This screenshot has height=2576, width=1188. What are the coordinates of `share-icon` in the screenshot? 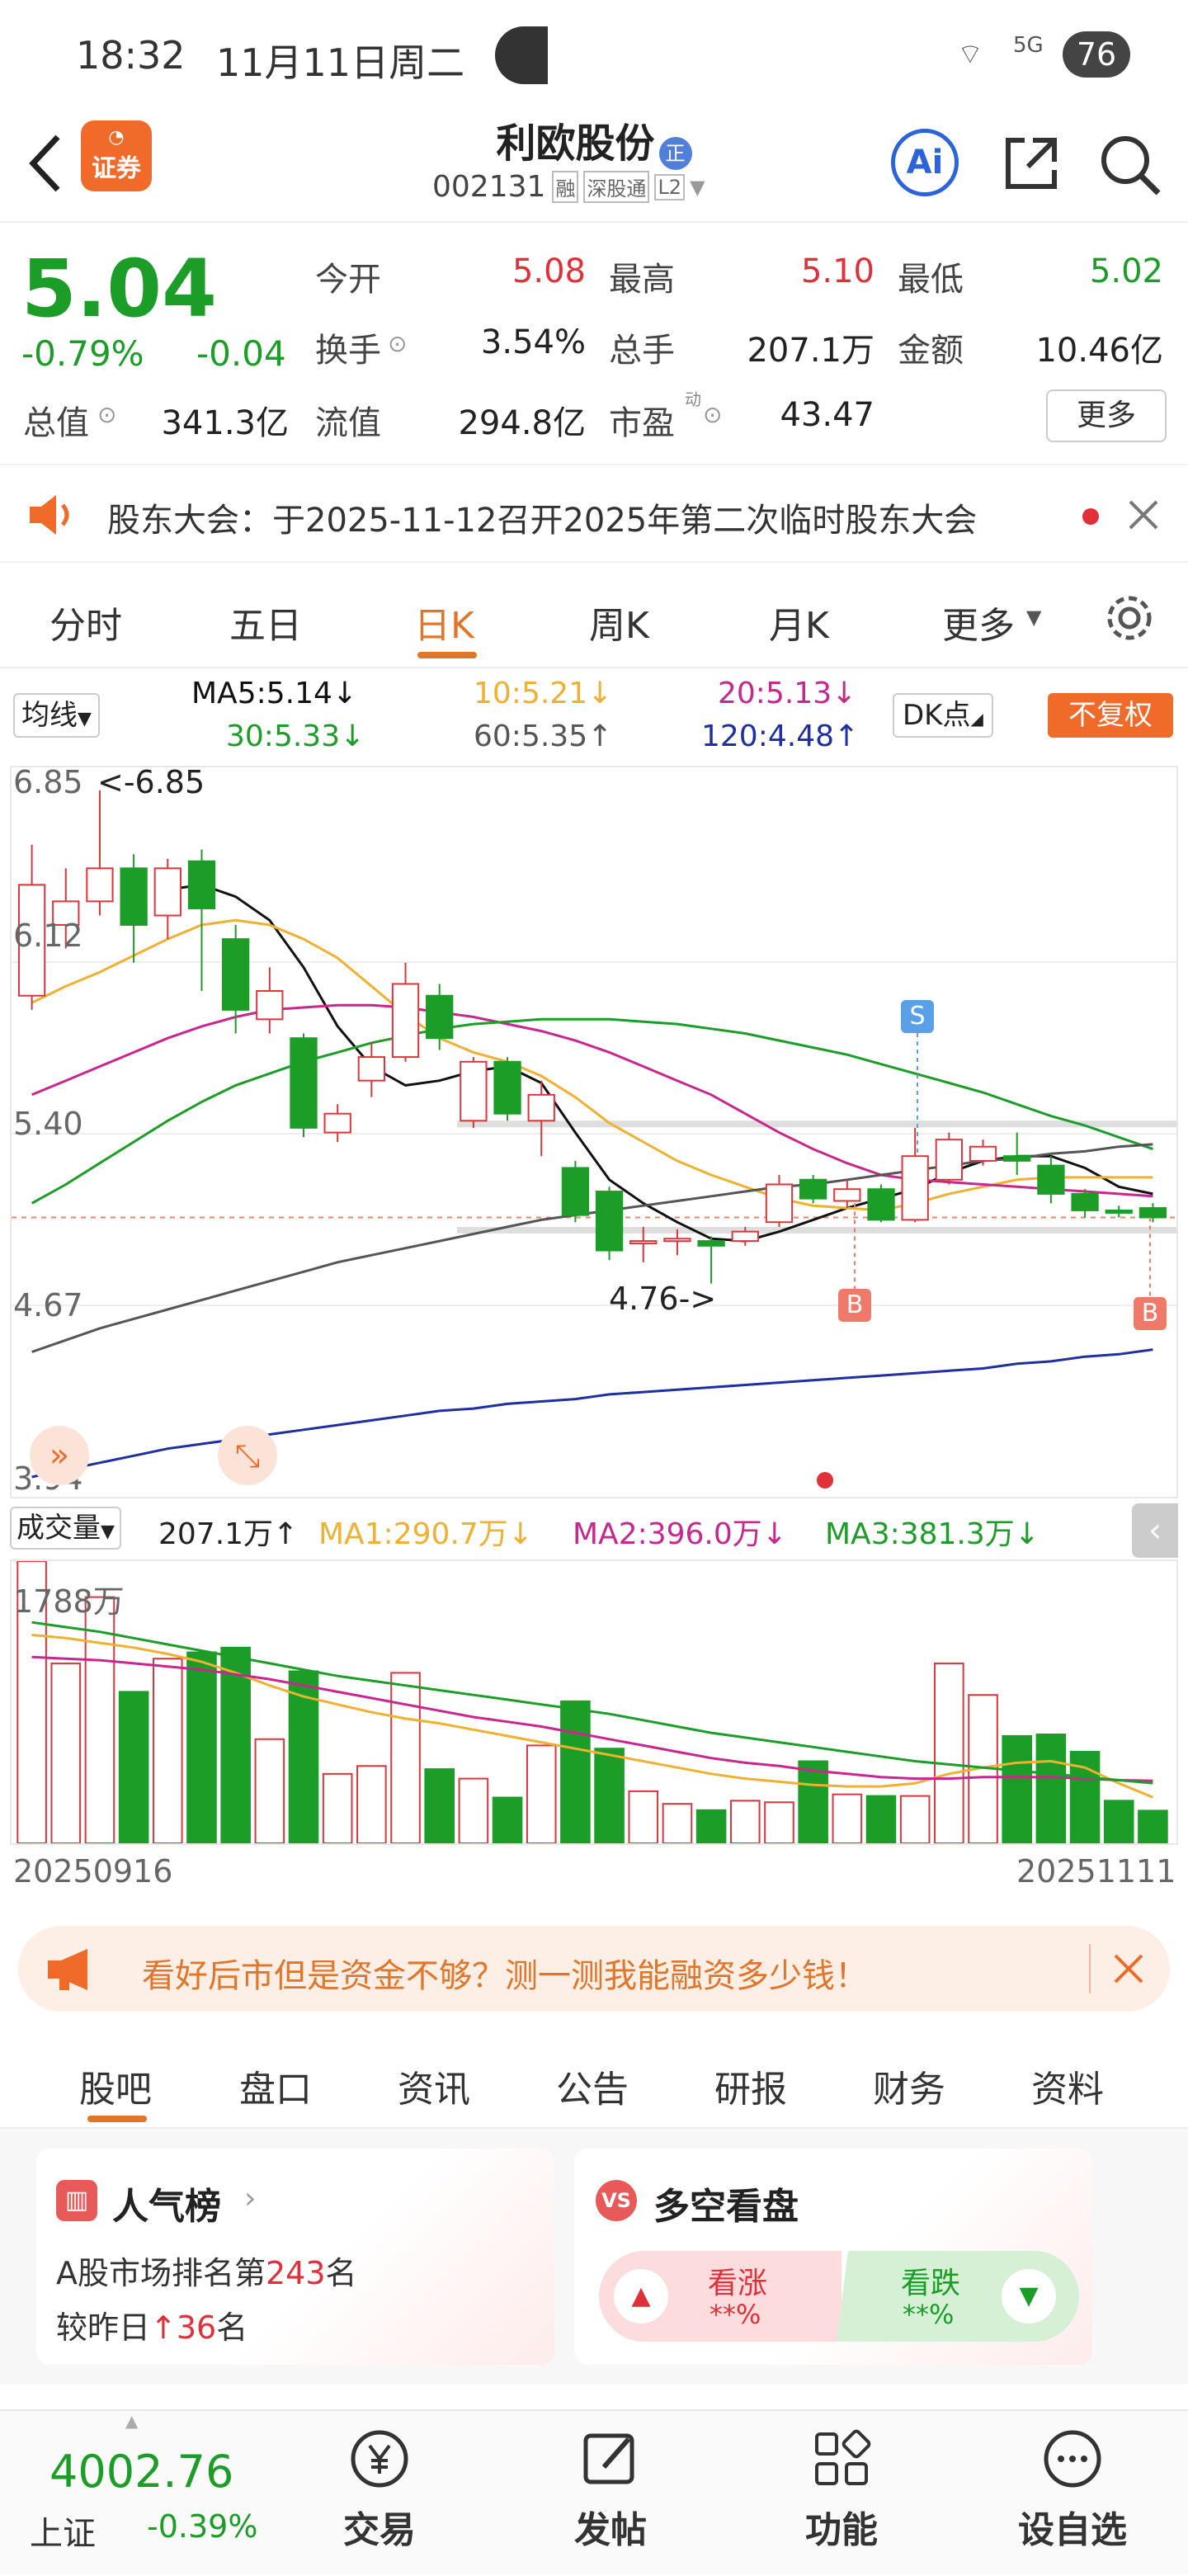 It's located at (1031, 163).